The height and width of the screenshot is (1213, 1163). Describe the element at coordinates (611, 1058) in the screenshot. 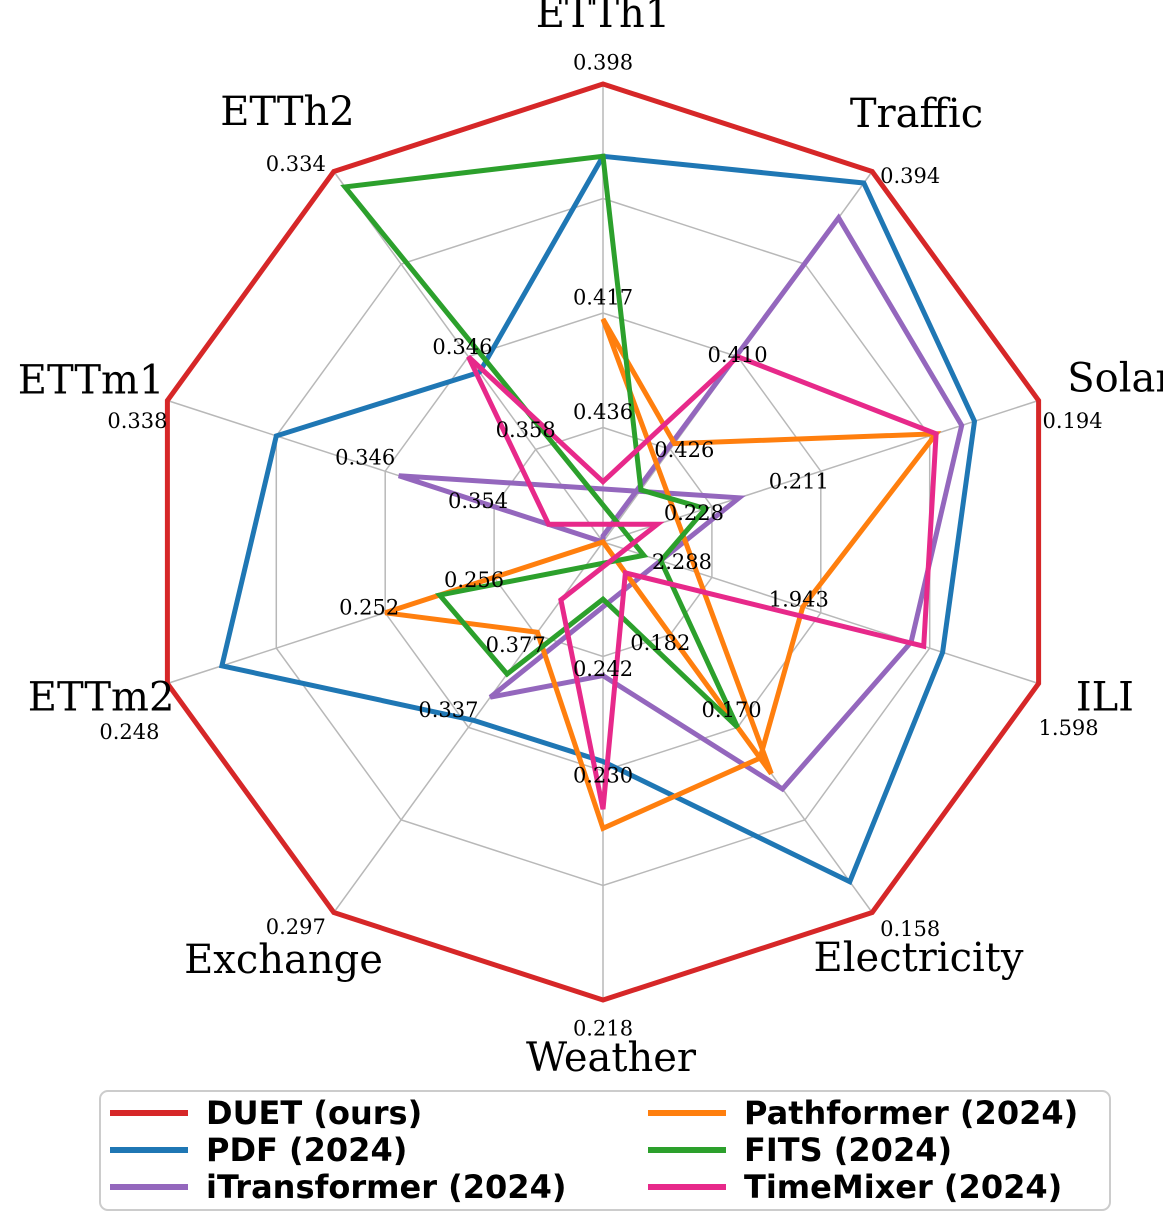

I see `axis-name-weather: Weather` at that location.